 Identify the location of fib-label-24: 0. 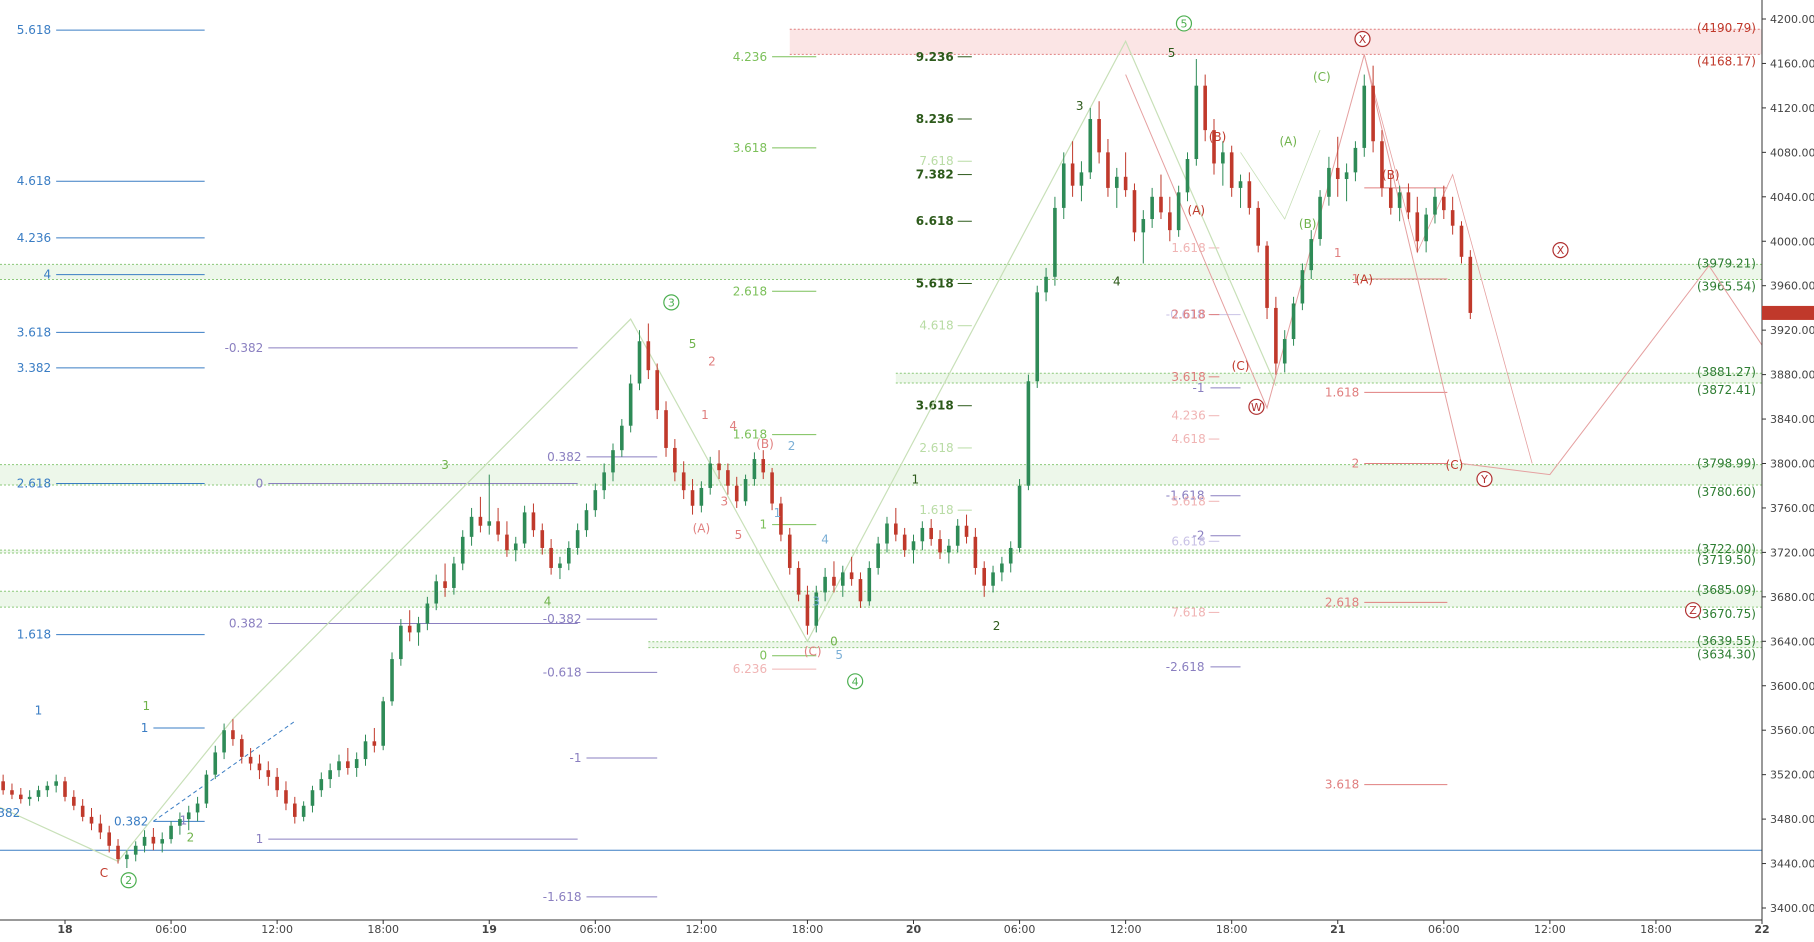
(763, 656).